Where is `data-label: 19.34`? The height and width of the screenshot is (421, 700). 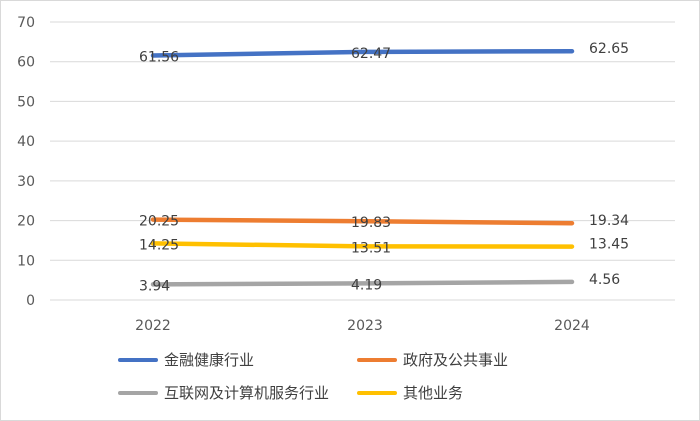
data-label: 19.34 is located at coordinates (609, 221).